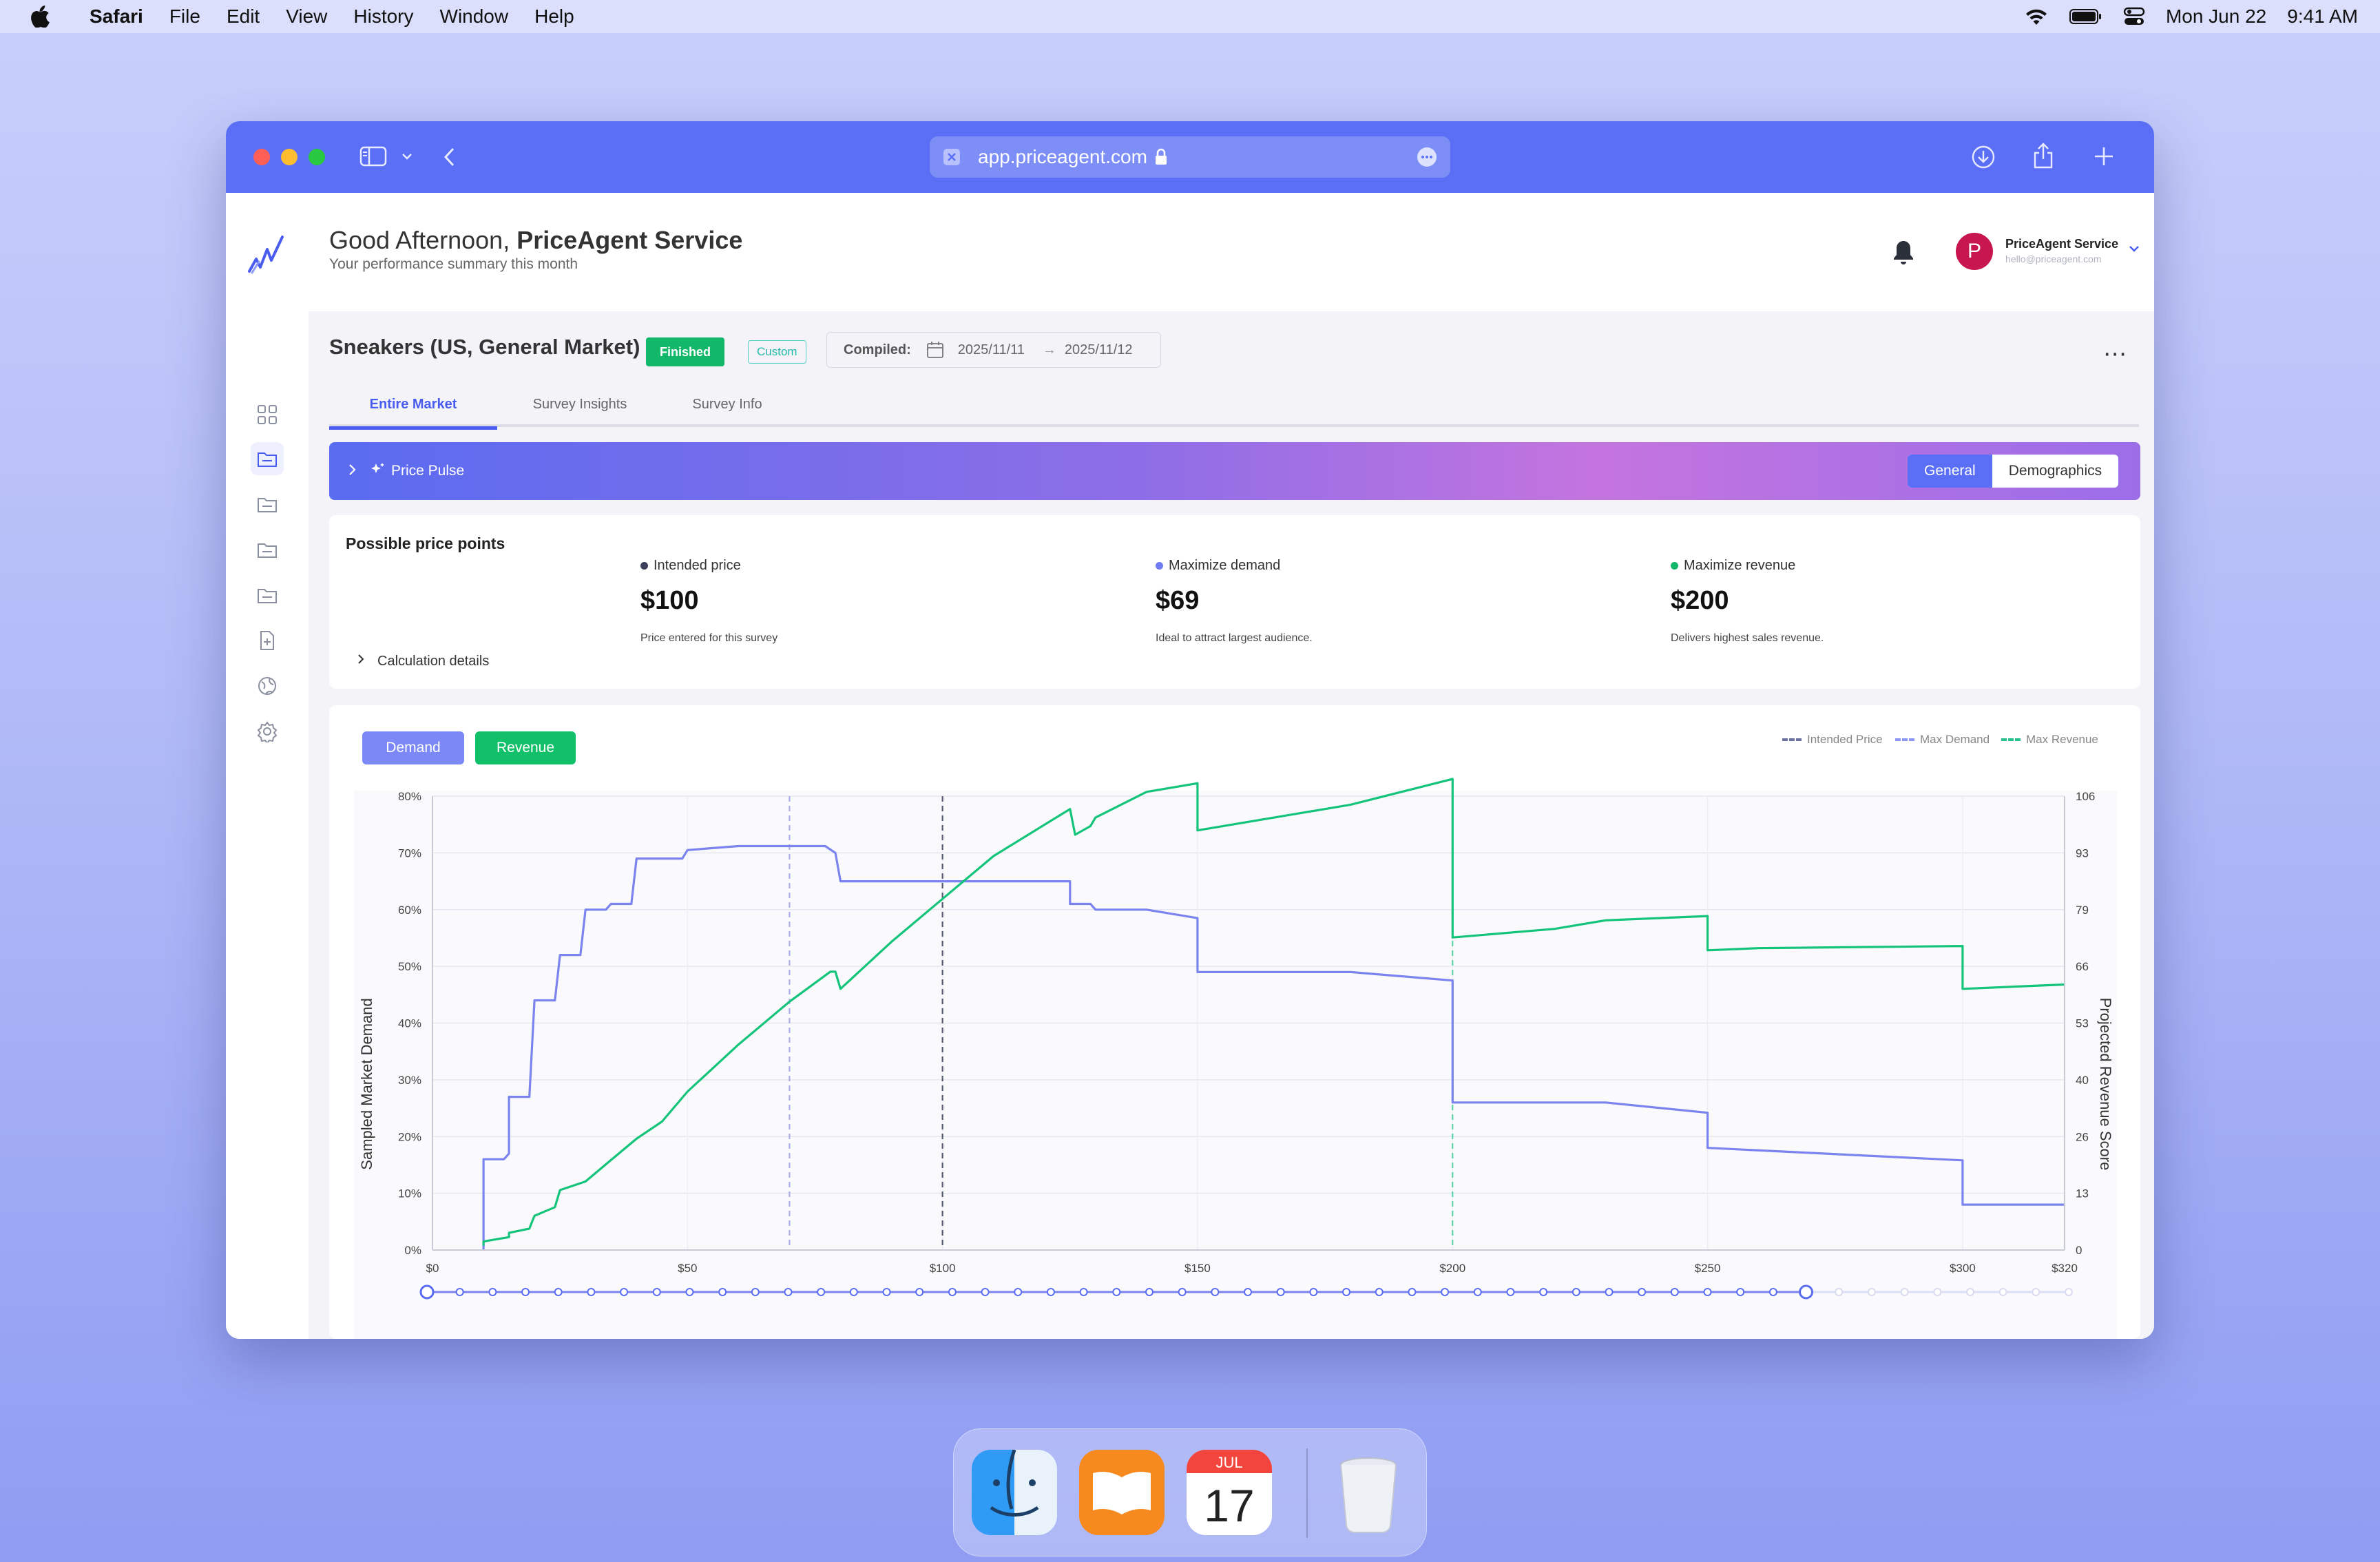  I want to click on segment-demographics: Demographics, so click(2055, 471).